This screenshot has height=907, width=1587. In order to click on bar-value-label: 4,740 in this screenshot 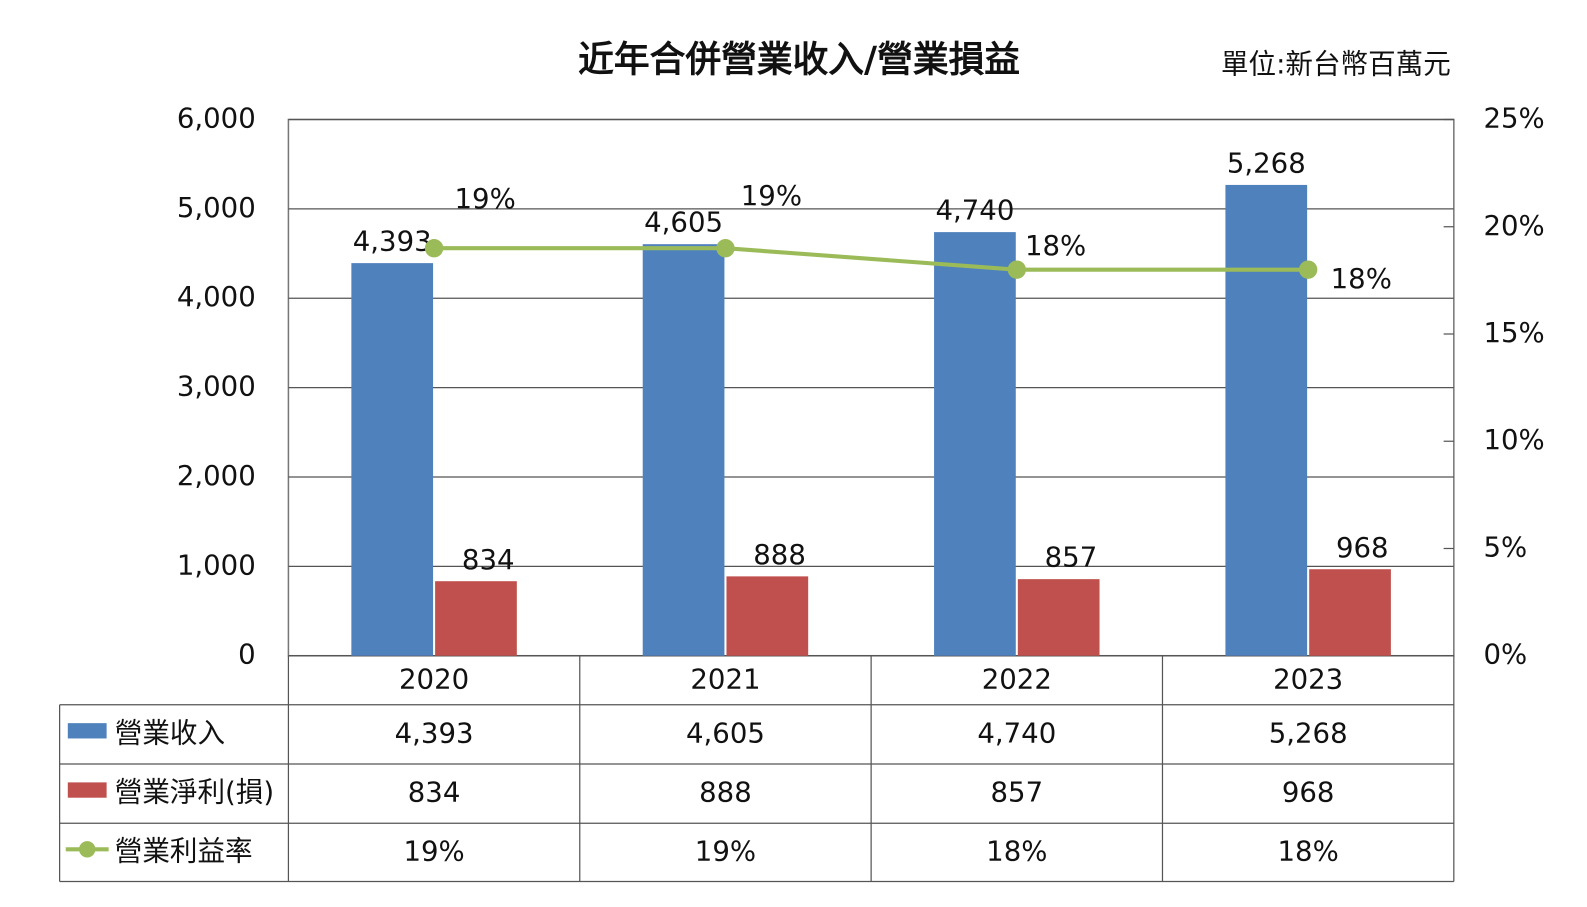, I will do `click(974, 210)`.